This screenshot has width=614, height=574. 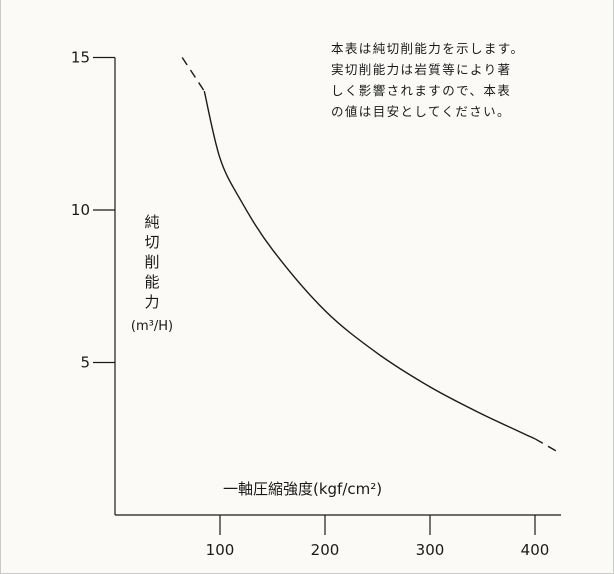 I want to click on x-tick-label: 200, so click(x=325, y=550).